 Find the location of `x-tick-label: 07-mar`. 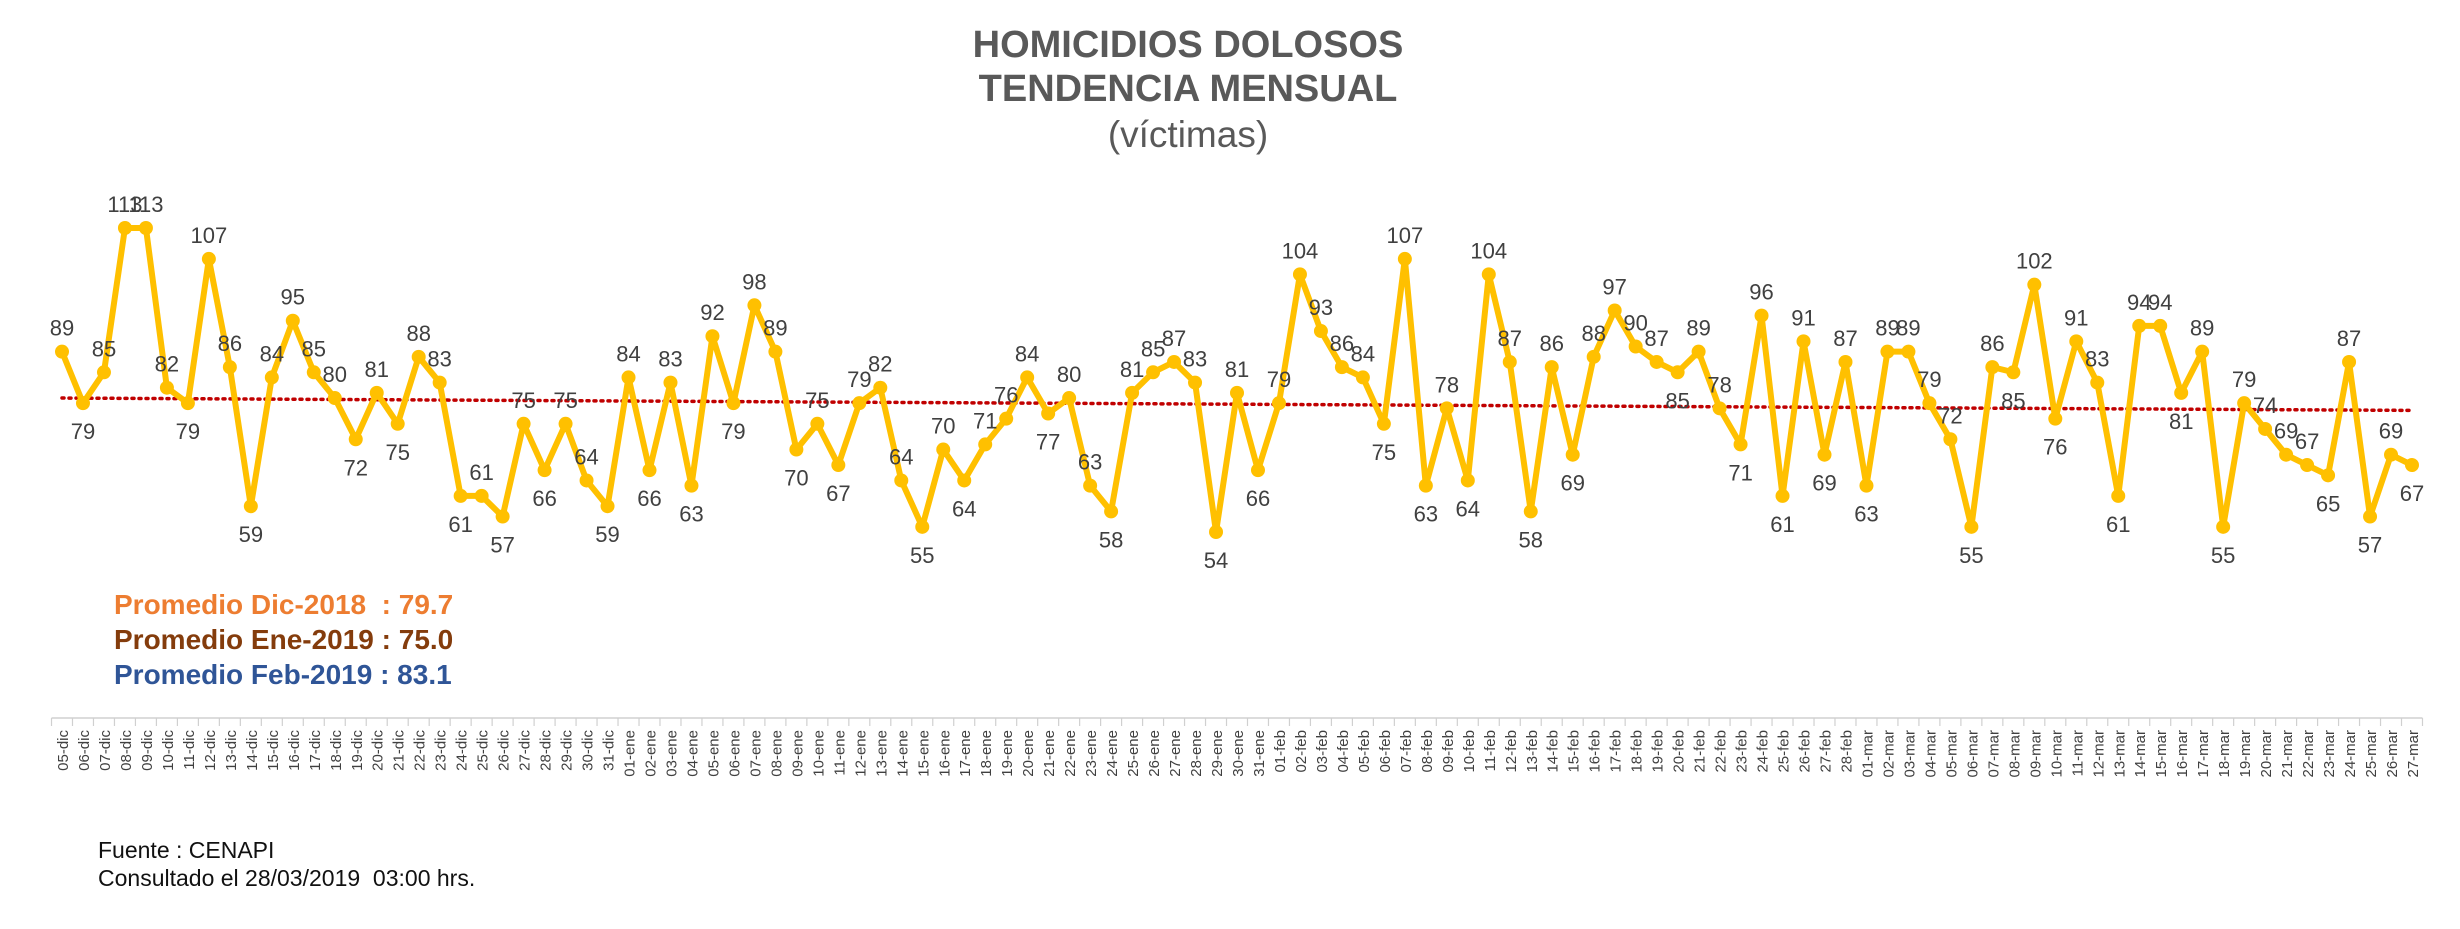

x-tick-label: 07-mar is located at coordinates (1993, 754).